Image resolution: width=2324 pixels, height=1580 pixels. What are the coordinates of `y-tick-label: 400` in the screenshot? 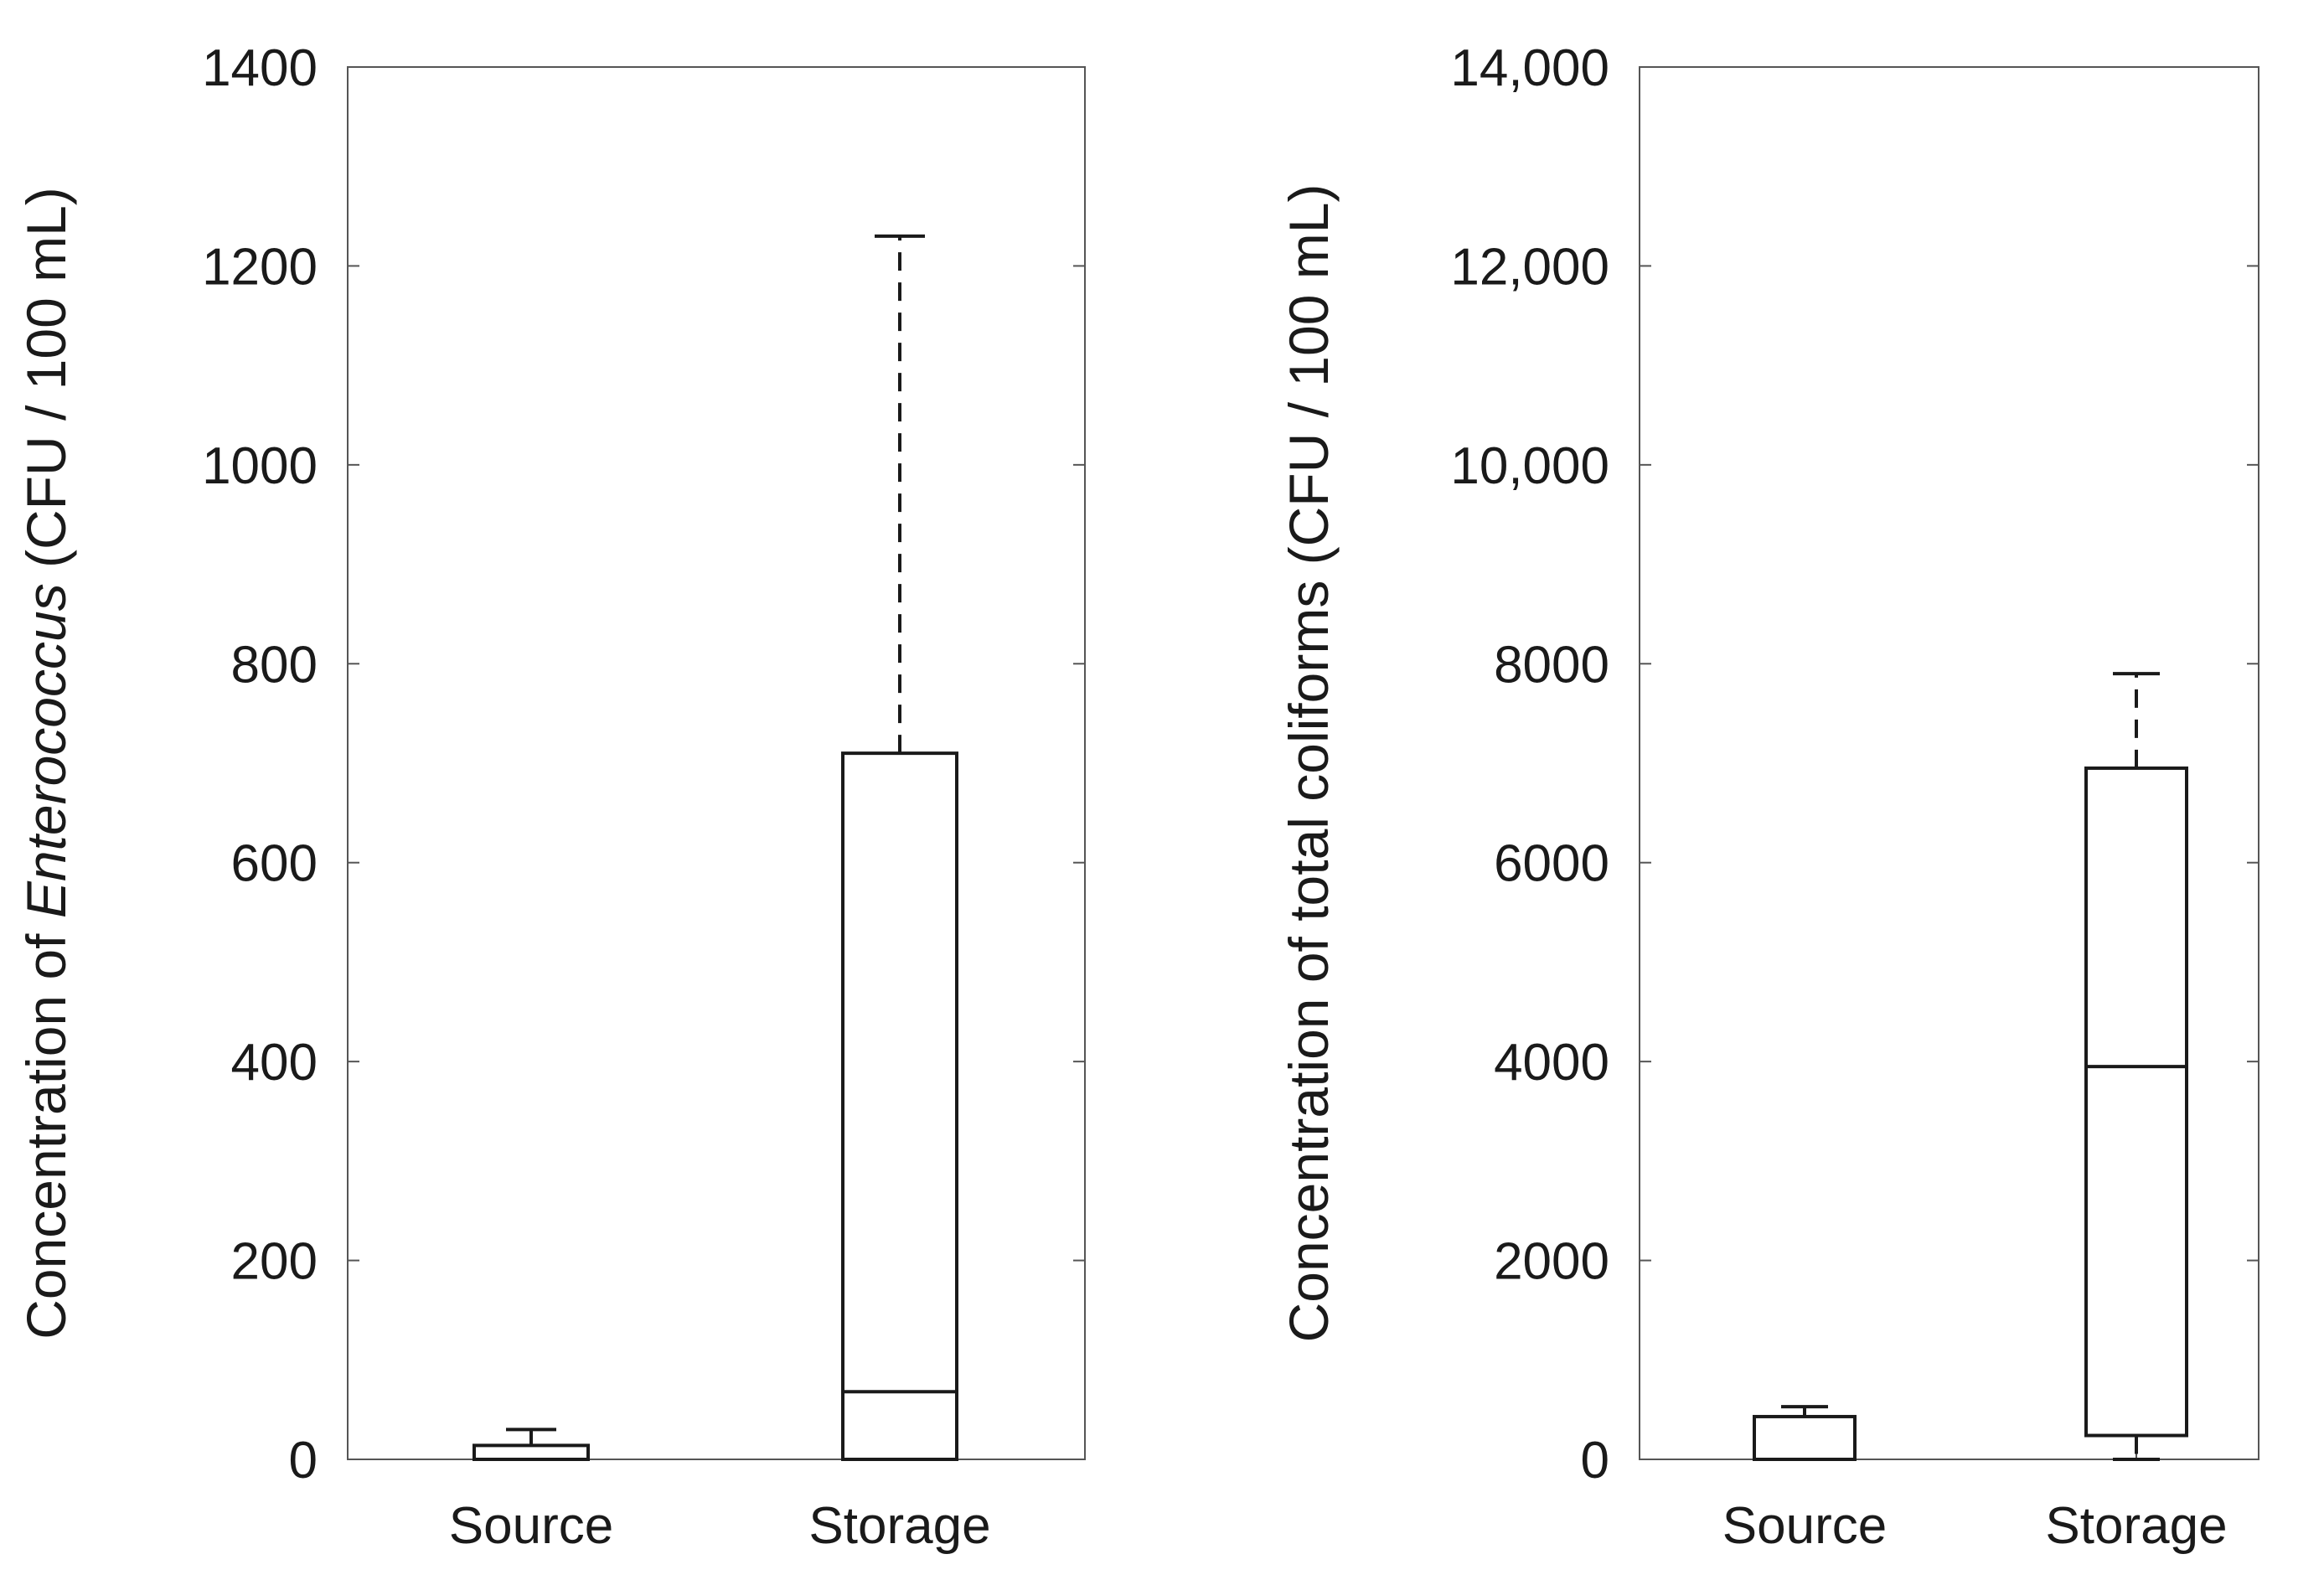 It's located at (274, 1063).